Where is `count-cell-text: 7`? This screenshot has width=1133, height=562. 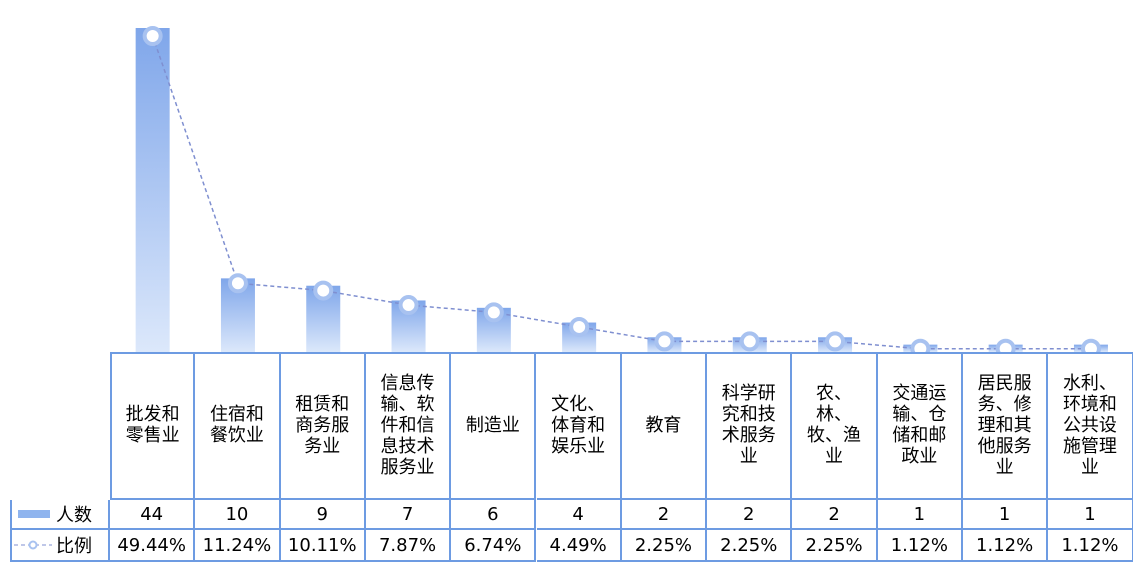
count-cell-text: 7 is located at coordinates (407, 514).